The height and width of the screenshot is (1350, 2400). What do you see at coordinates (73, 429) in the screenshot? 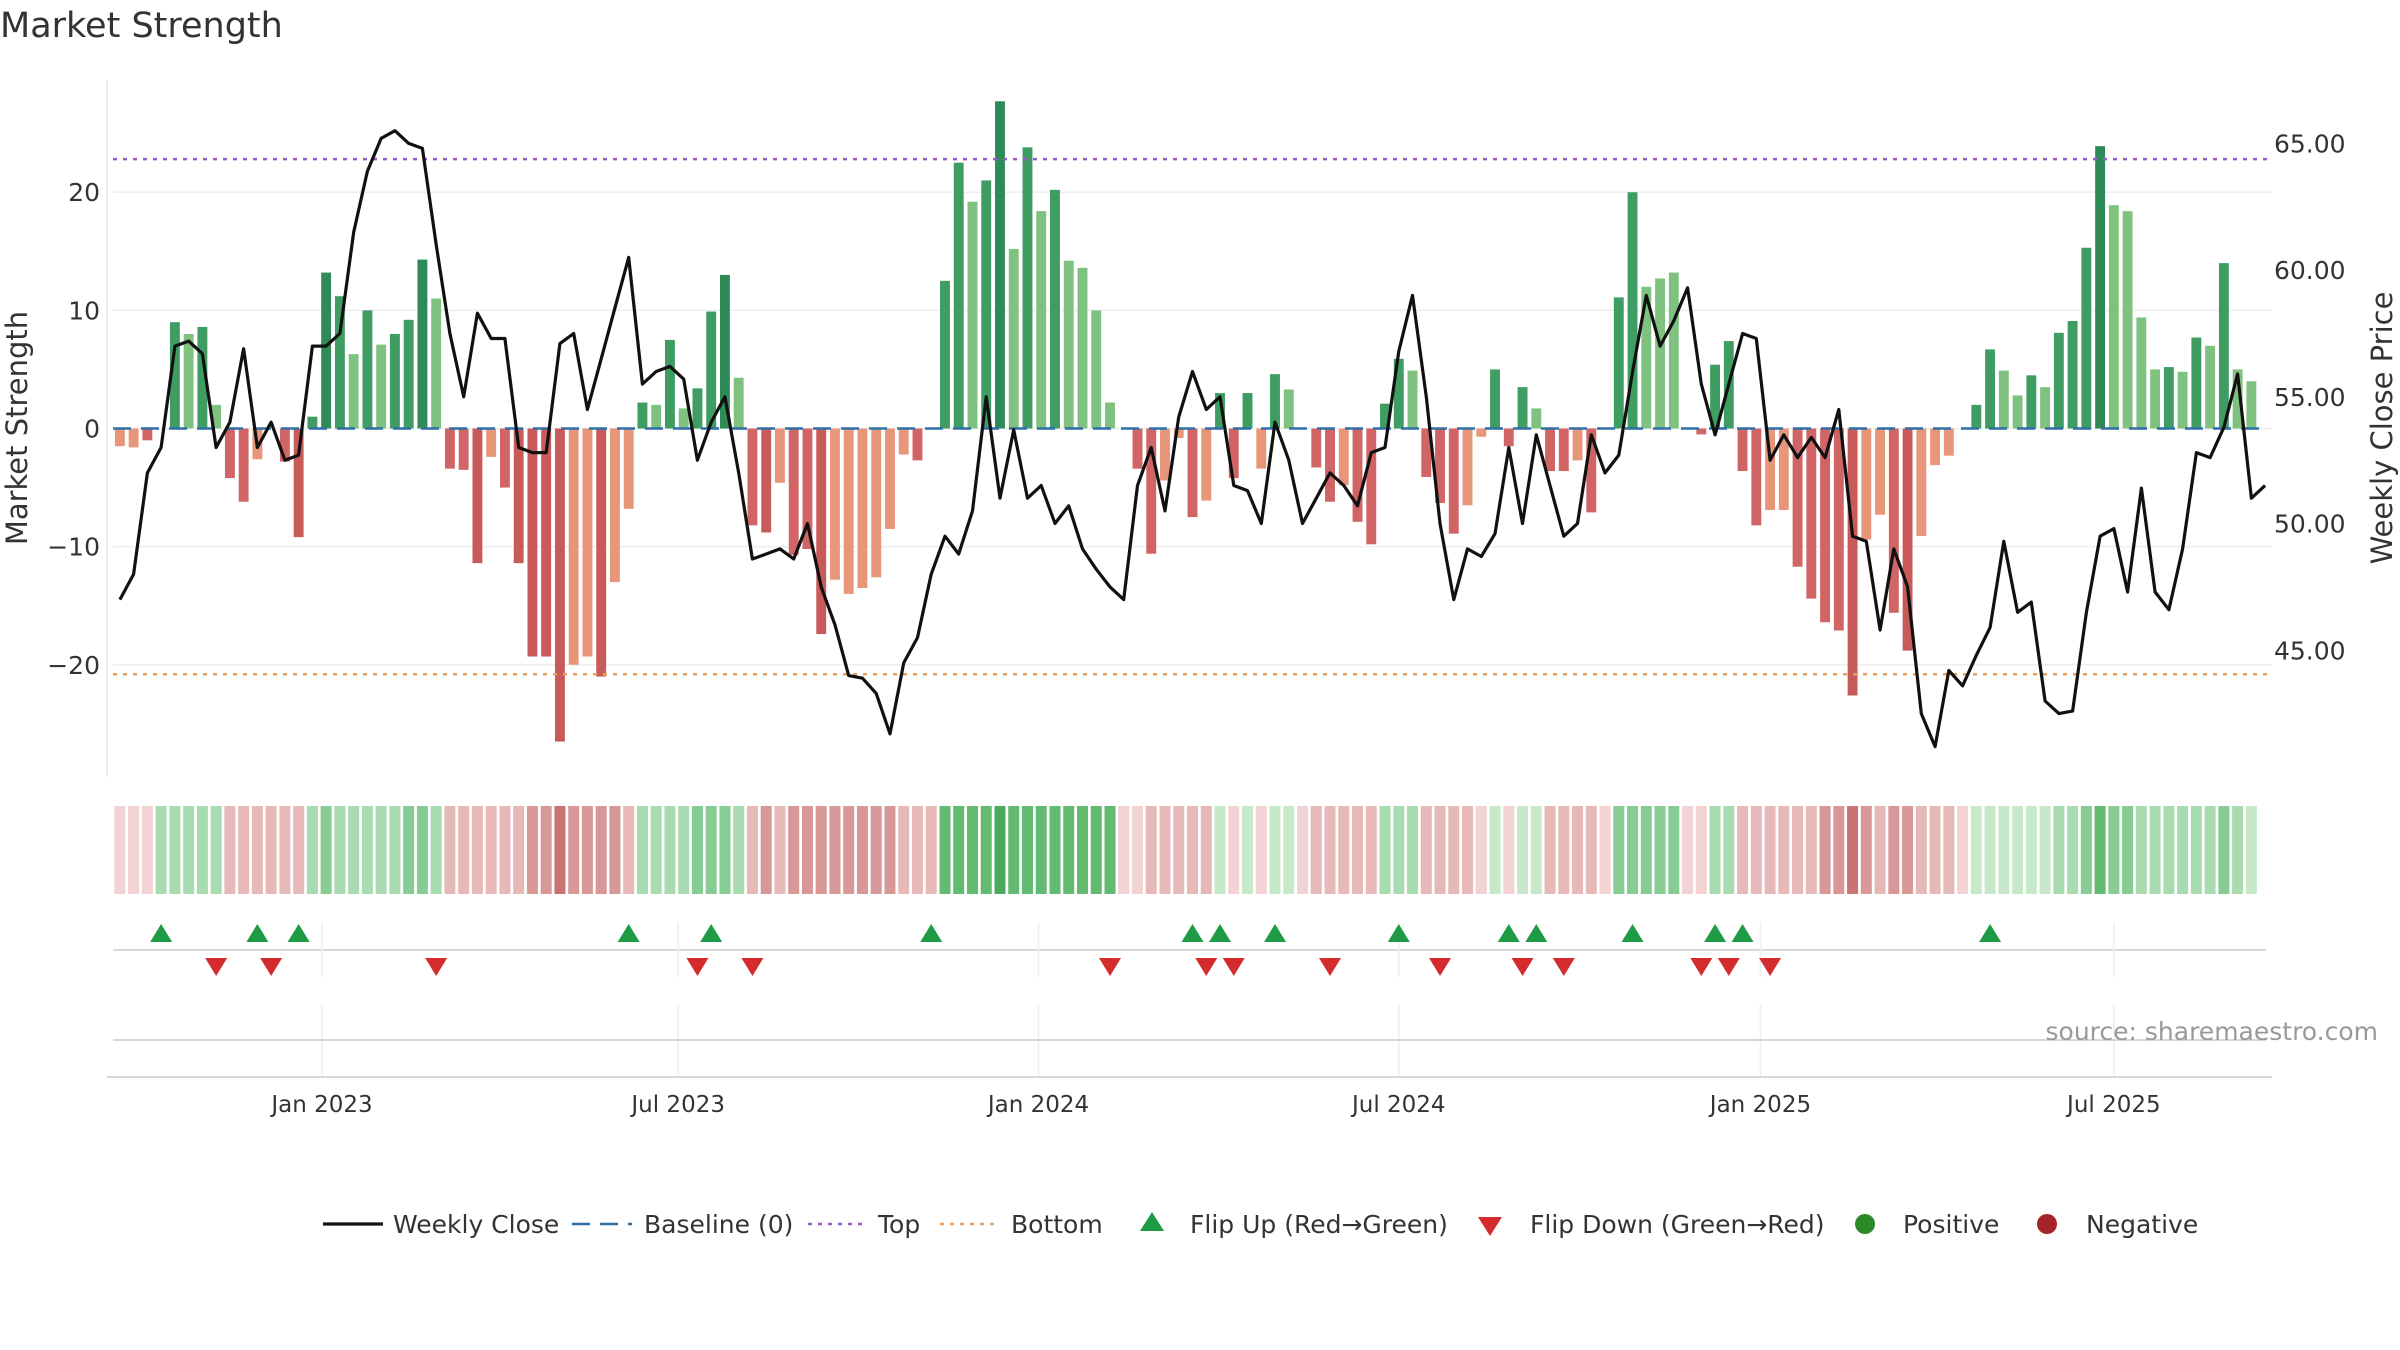
I see `left-axis-ticks: 20 10 0 −10 −20` at bounding box center [73, 429].